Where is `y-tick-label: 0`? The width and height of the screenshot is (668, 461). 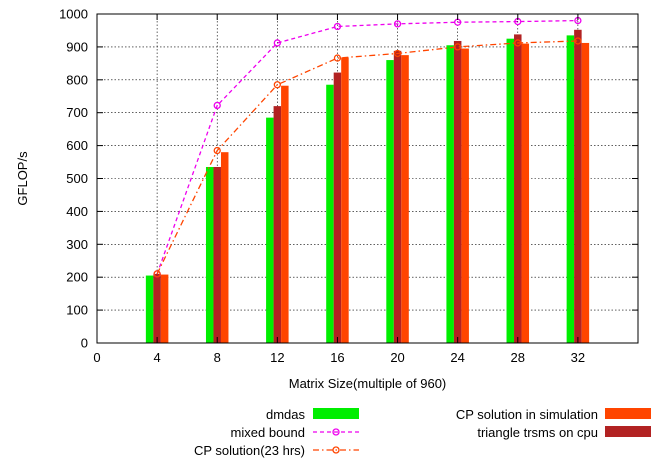 y-tick-label: 0 is located at coordinates (84, 343).